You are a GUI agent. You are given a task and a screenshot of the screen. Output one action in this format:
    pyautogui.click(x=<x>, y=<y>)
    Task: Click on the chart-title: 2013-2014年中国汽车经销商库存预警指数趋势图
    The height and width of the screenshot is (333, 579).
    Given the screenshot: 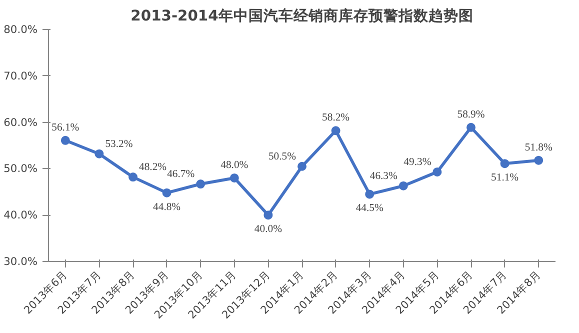 What is the action you would take?
    pyautogui.click(x=302, y=15)
    